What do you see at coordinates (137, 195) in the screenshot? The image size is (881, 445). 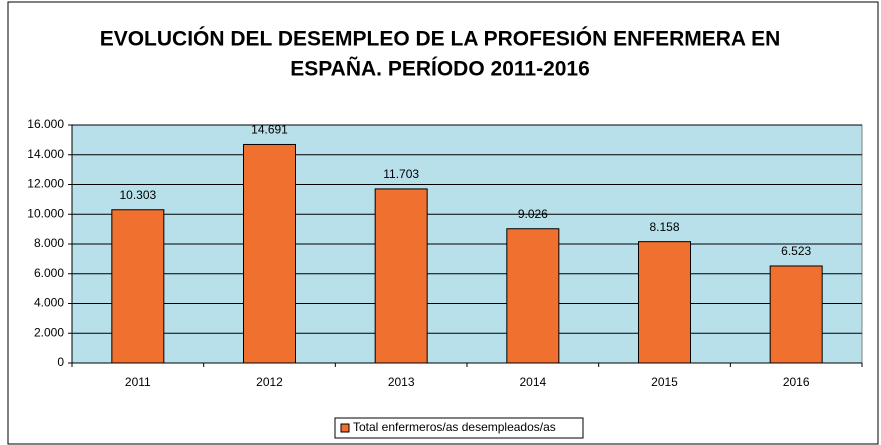 I see `data-label: 10.303` at bounding box center [137, 195].